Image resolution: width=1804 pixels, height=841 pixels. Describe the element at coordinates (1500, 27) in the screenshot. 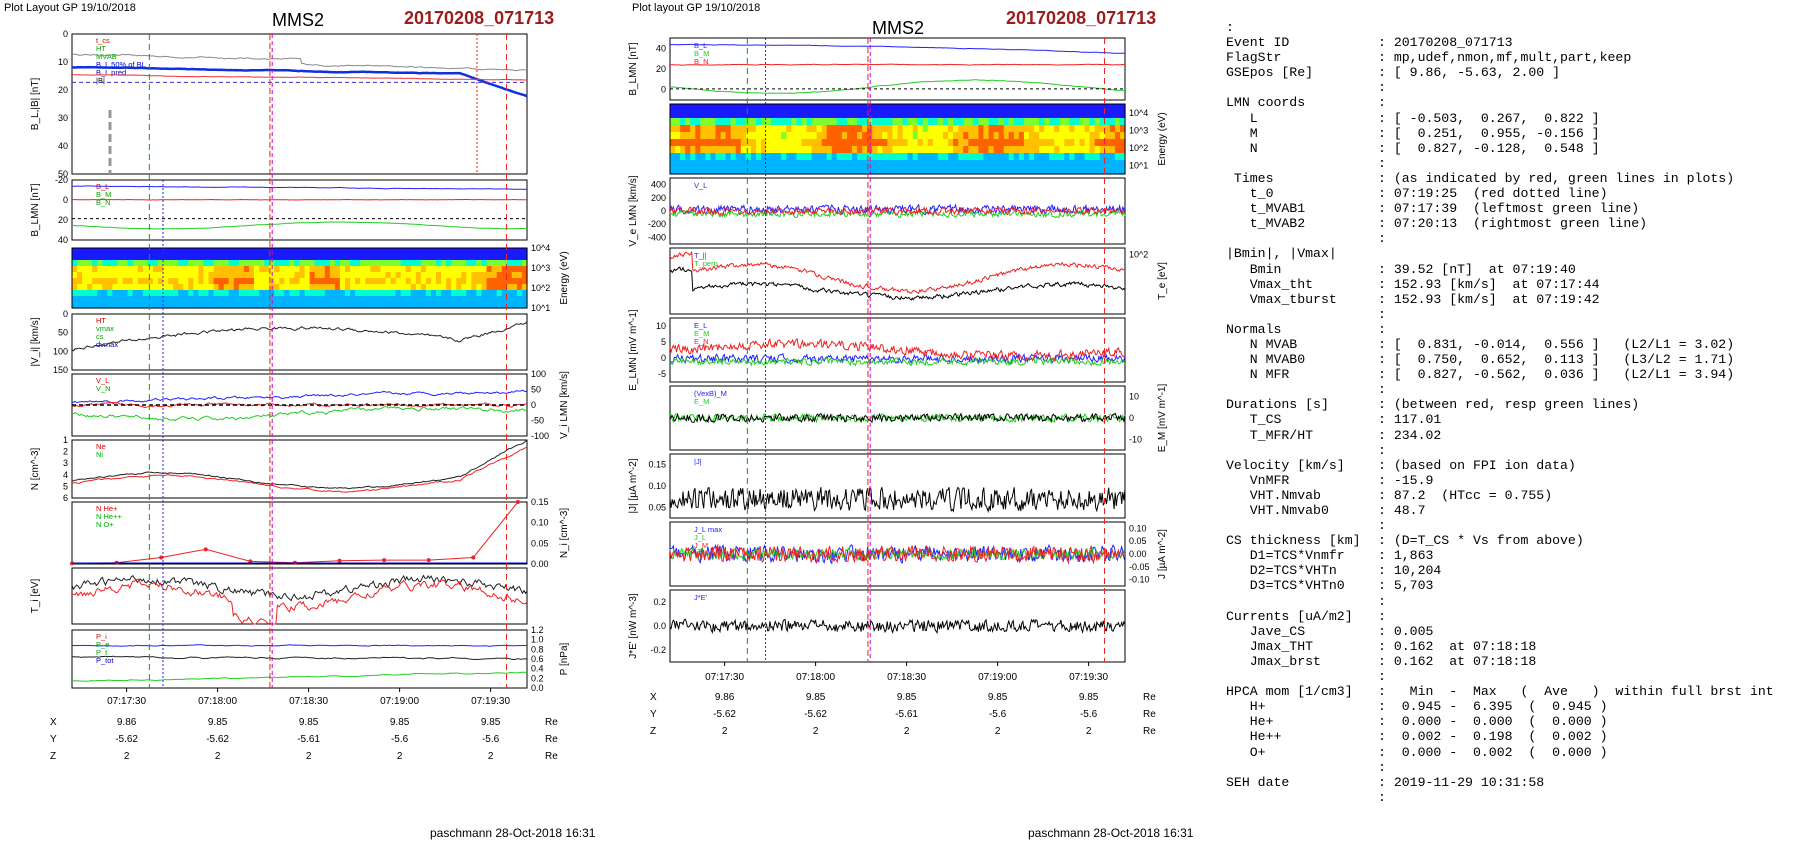

I see `info-row: :` at that location.